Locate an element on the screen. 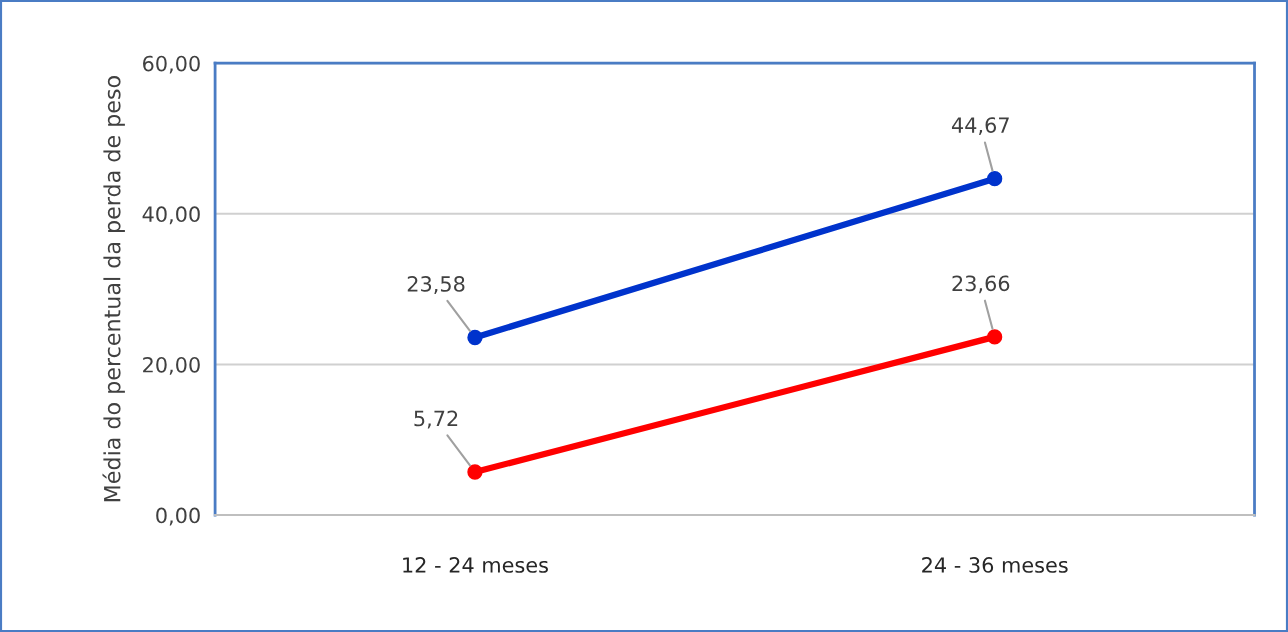 Image resolution: width=1288 pixels, height=632 pixels. x-tick-label: 12 - 24 meses is located at coordinates (475, 565).